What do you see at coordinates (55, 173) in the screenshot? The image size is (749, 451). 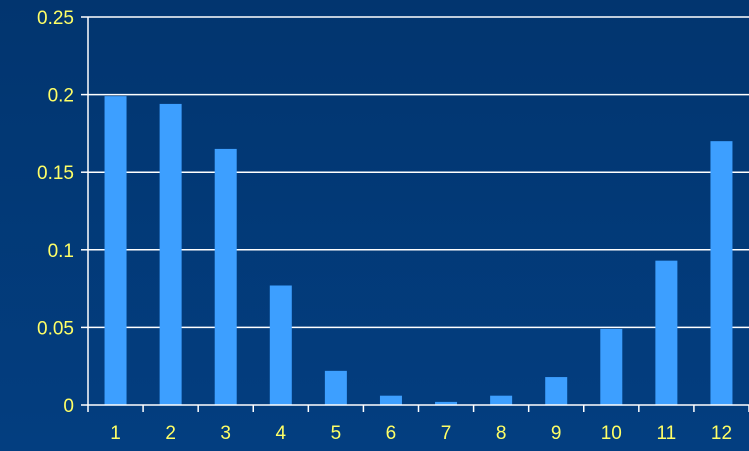 I see `y-tick-label: 0.15` at bounding box center [55, 173].